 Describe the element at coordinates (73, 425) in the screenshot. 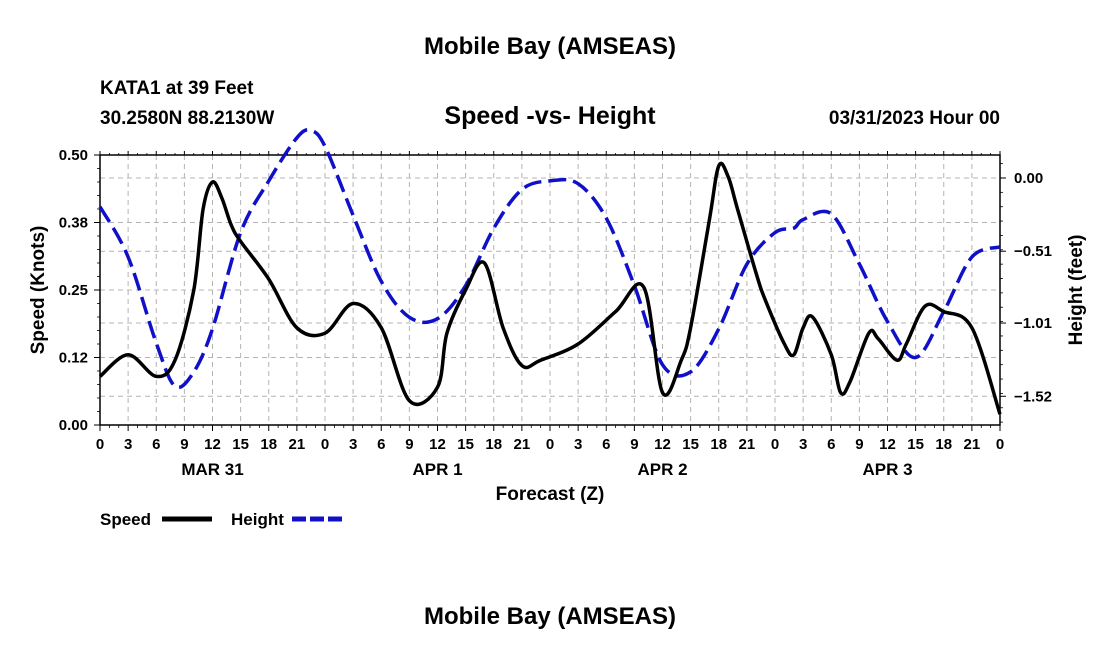

I see `y-tick-label: 0.00` at that location.